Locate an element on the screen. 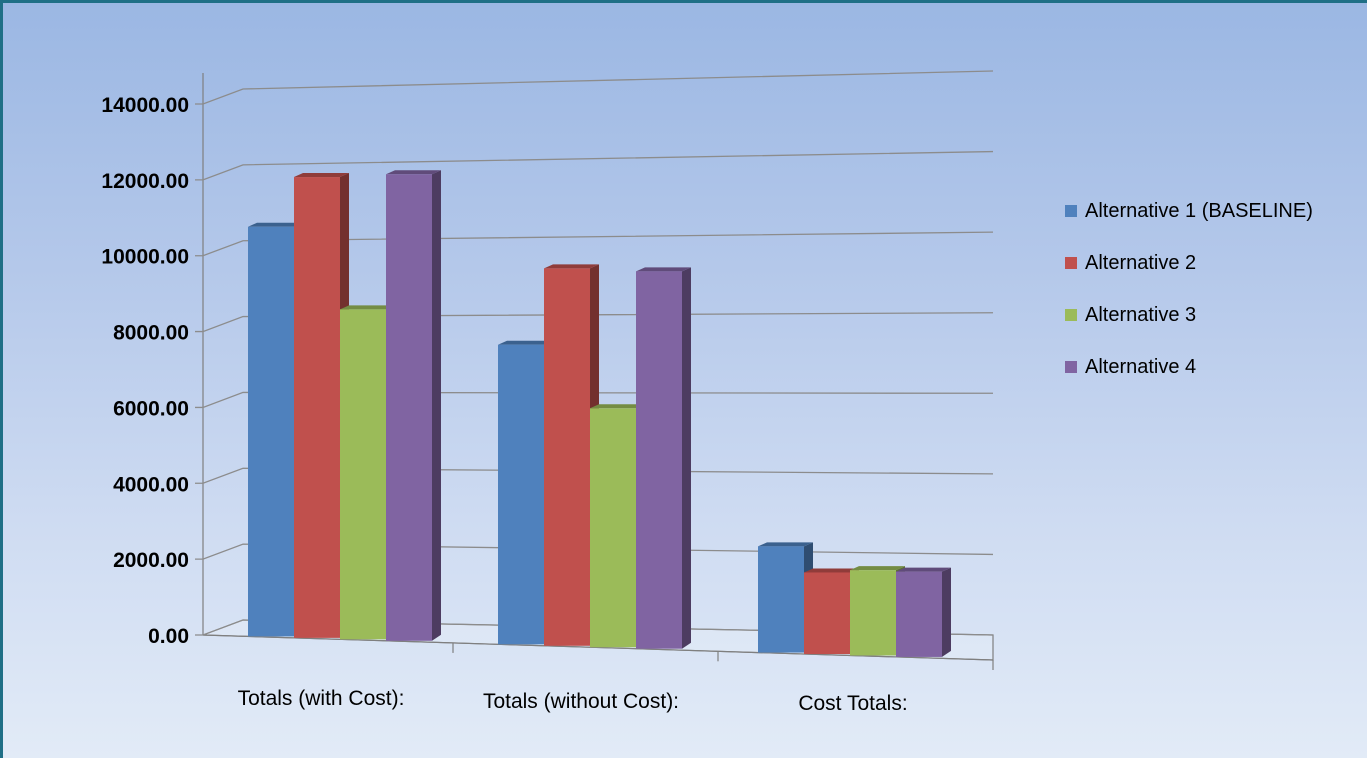  y-tick-label: 8000.00 is located at coordinates (151, 333).